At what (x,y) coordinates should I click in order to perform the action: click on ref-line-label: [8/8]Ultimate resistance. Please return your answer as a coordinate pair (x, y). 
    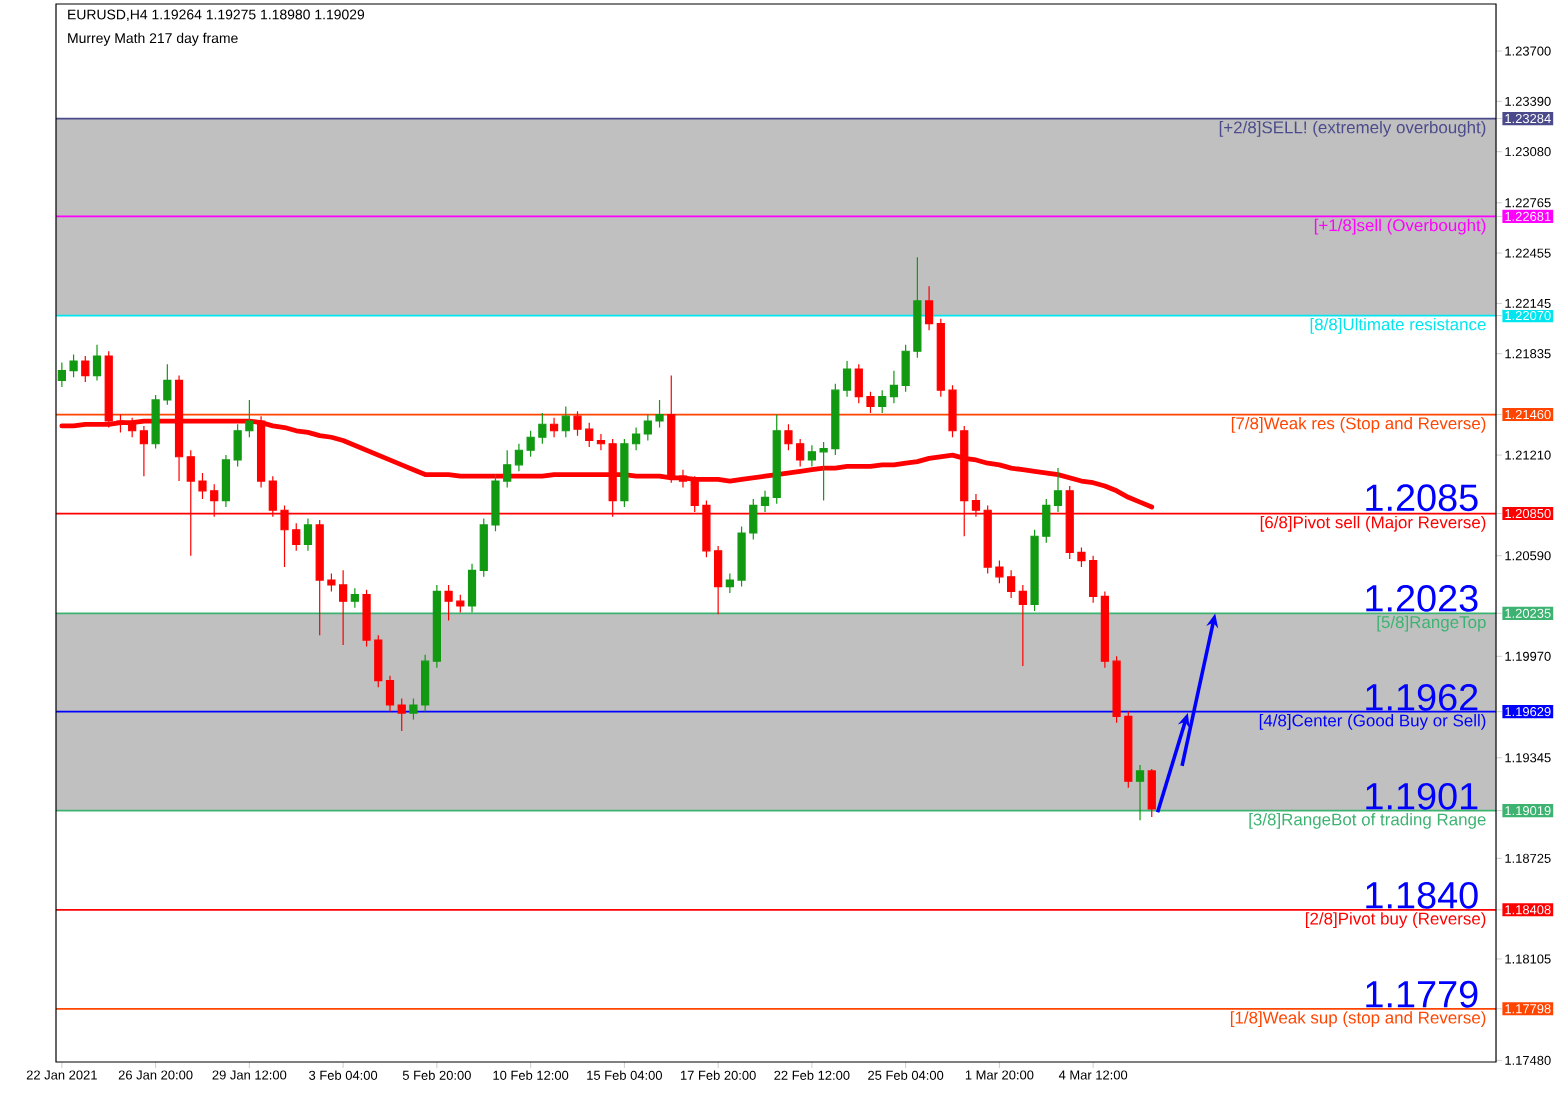
    Looking at the image, I should click on (1398, 325).